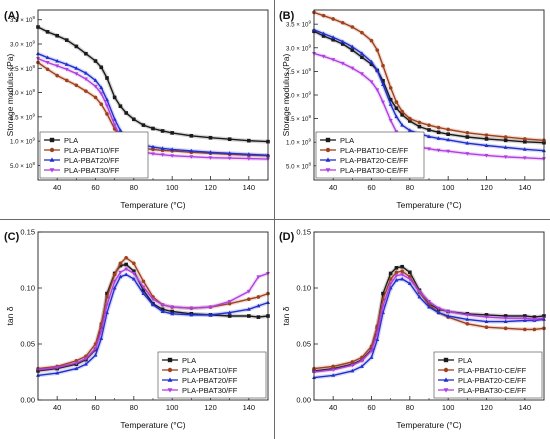  Describe the element at coordinates (333, 187) in the screenshot. I see `x-tick-label: 40` at that location.